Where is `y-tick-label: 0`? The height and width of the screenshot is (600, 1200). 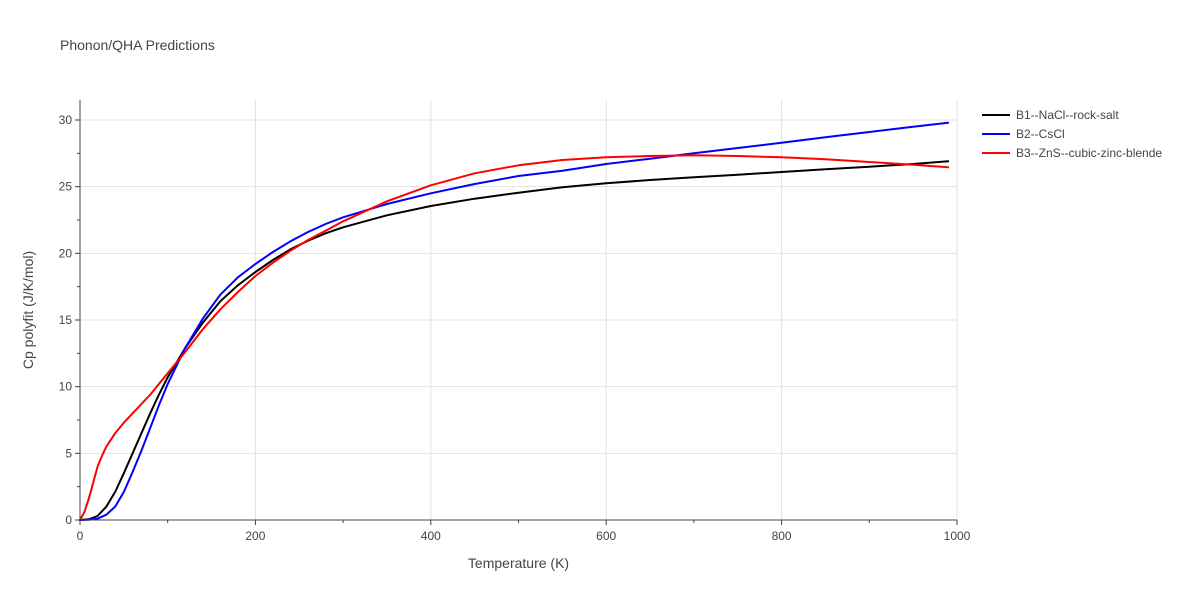 y-tick-label: 0 is located at coordinates (68, 520).